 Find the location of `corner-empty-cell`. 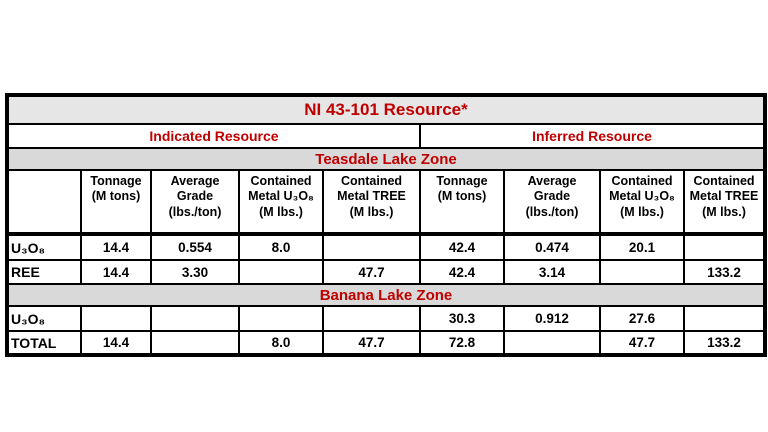

corner-empty-cell is located at coordinates (44, 202).